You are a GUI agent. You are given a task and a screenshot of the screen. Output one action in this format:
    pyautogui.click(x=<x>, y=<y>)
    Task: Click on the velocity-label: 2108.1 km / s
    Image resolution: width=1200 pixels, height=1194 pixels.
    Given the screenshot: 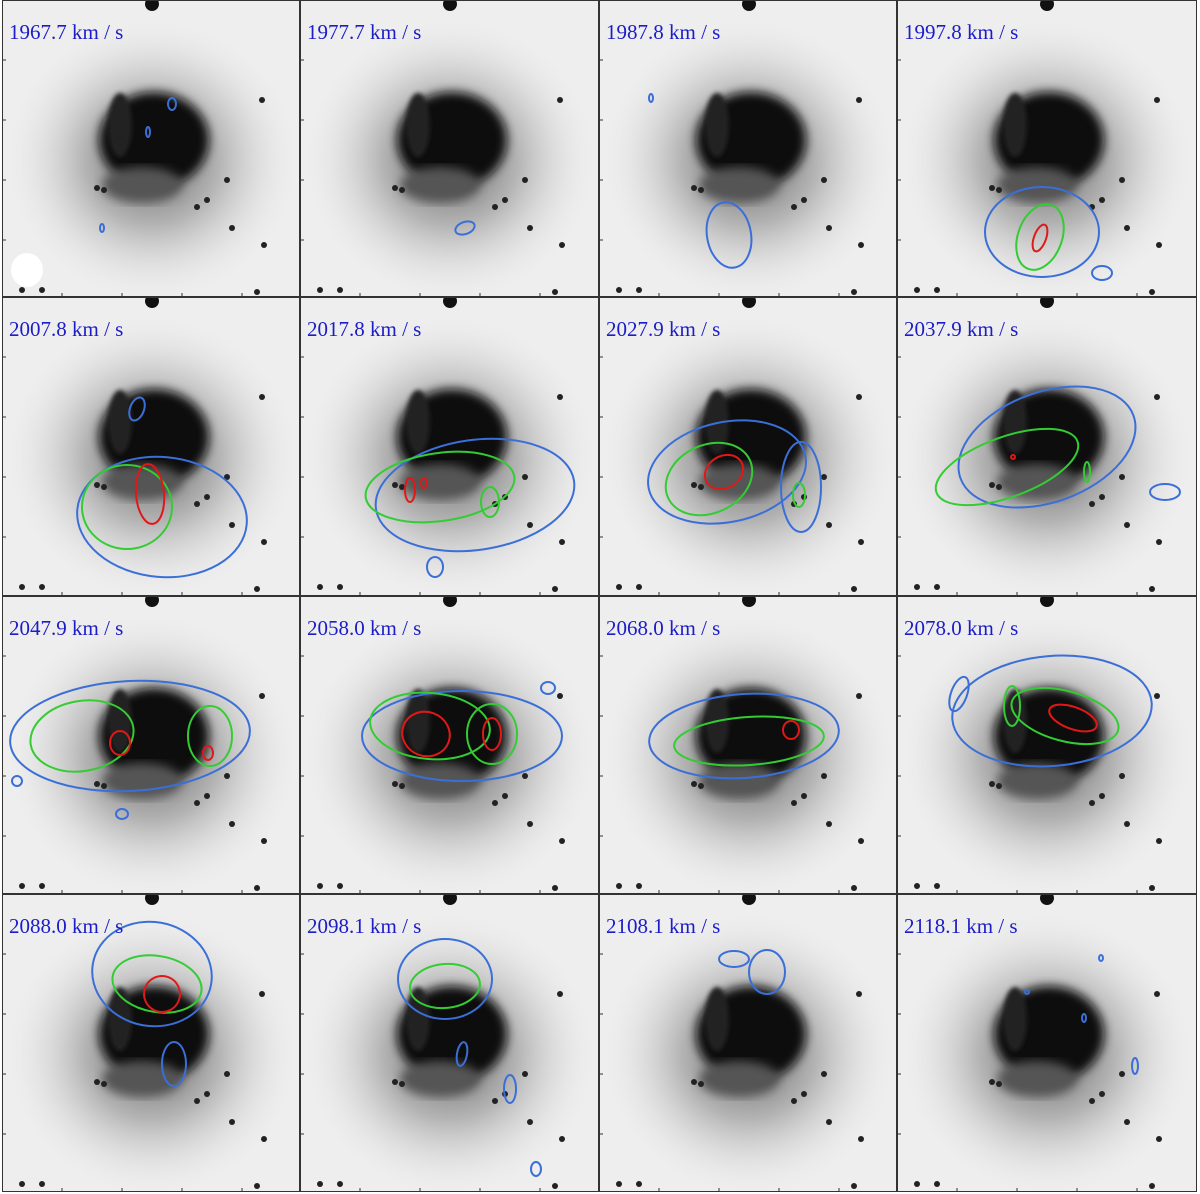 What is the action you would take?
    pyautogui.click(x=663, y=926)
    